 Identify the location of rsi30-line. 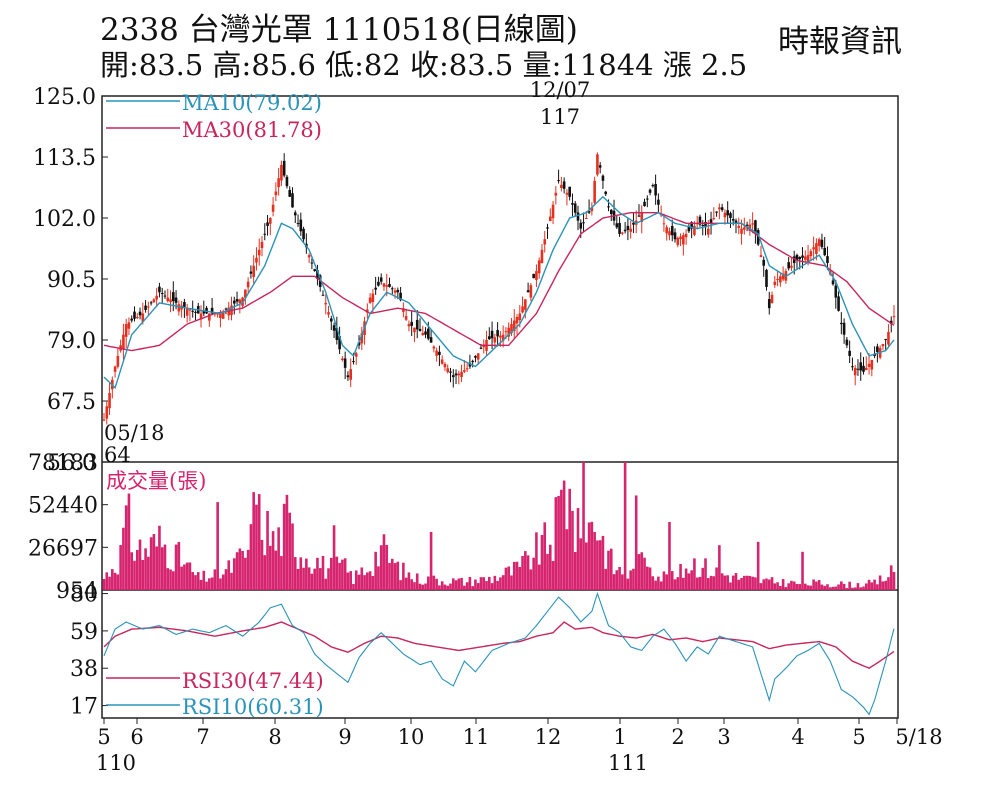
(499, 645).